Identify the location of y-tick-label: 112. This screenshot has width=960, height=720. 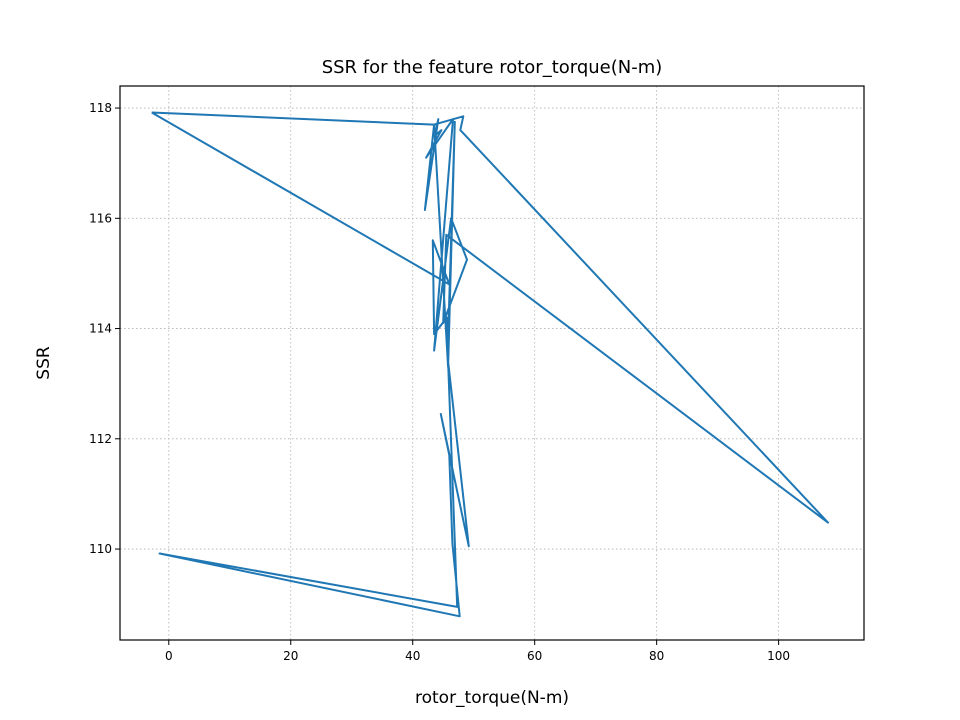
(100, 439).